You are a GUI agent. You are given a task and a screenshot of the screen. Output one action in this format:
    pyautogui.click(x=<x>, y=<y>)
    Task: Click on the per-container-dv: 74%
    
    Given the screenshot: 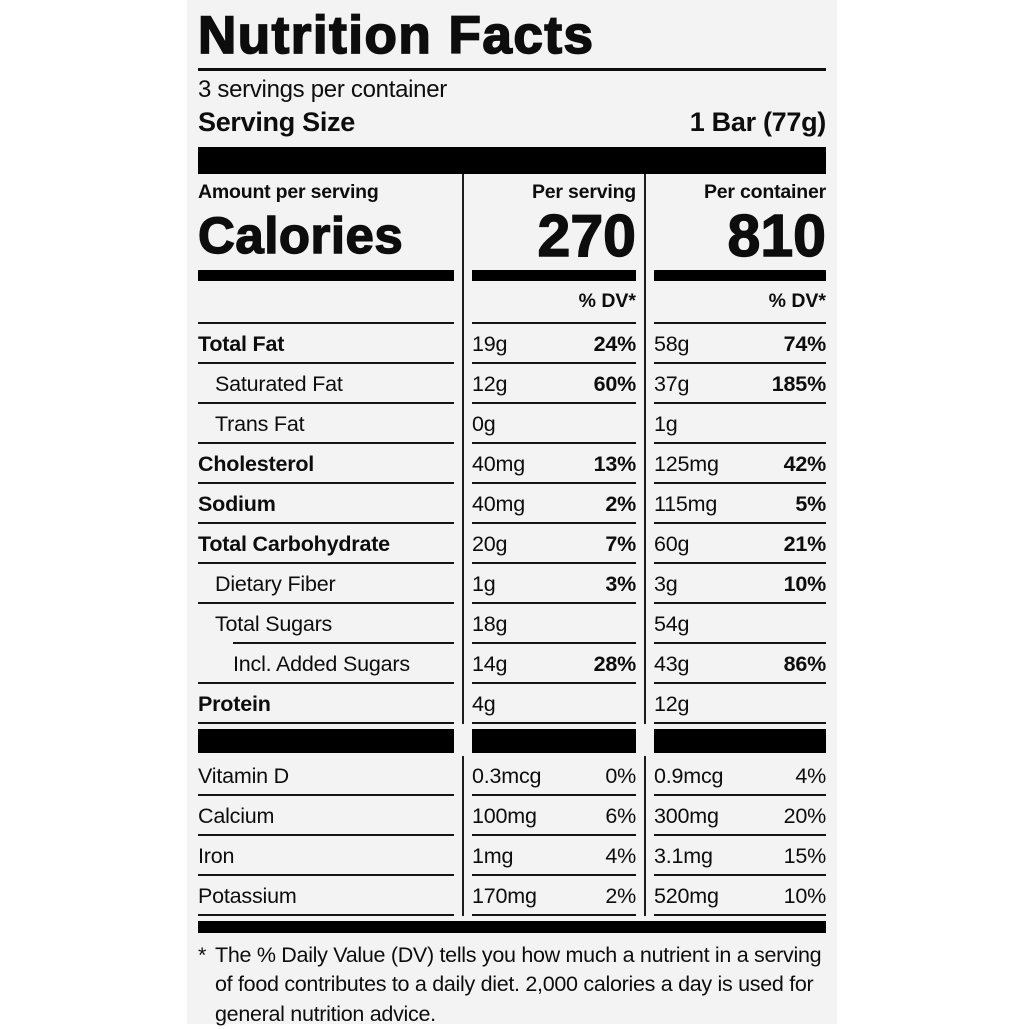 What is the action you would take?
    pyautogui.click(x=805, y=343)
    